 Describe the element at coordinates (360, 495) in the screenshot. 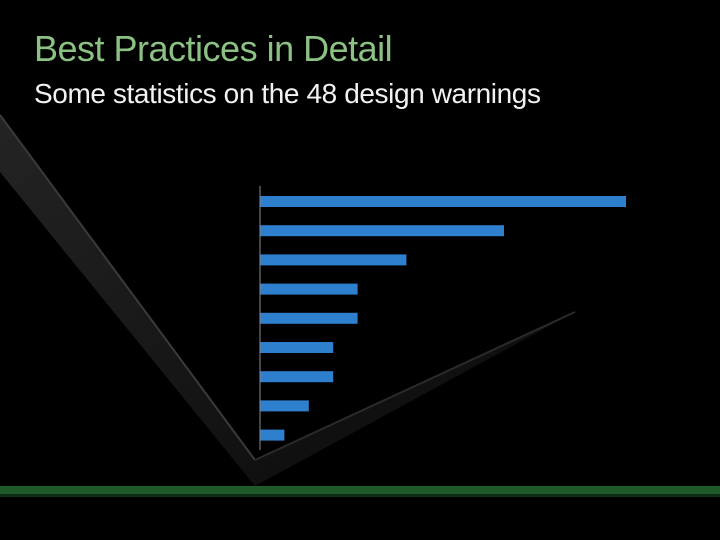

I see `footer-line` at that location.